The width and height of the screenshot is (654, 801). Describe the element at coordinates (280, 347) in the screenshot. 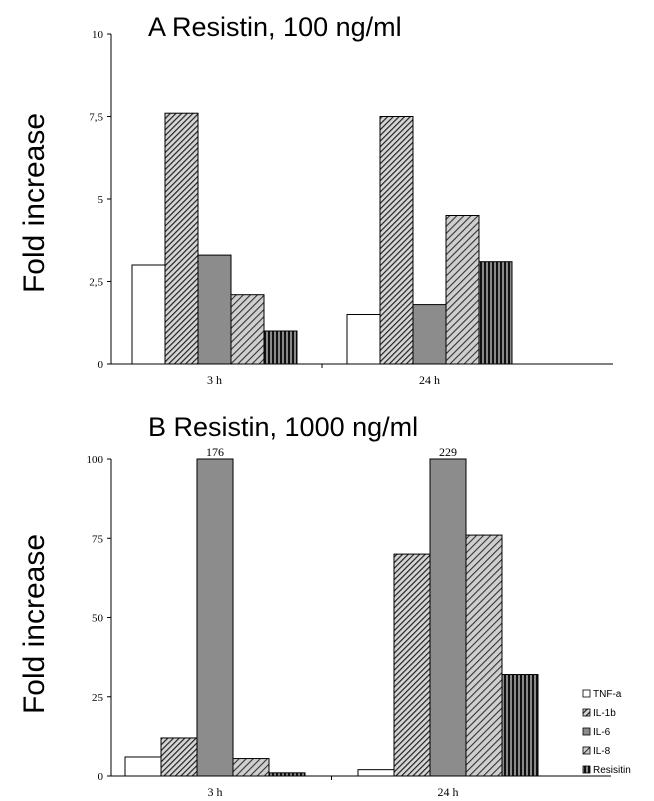

I see `bar-resisitin-3h` at that location.